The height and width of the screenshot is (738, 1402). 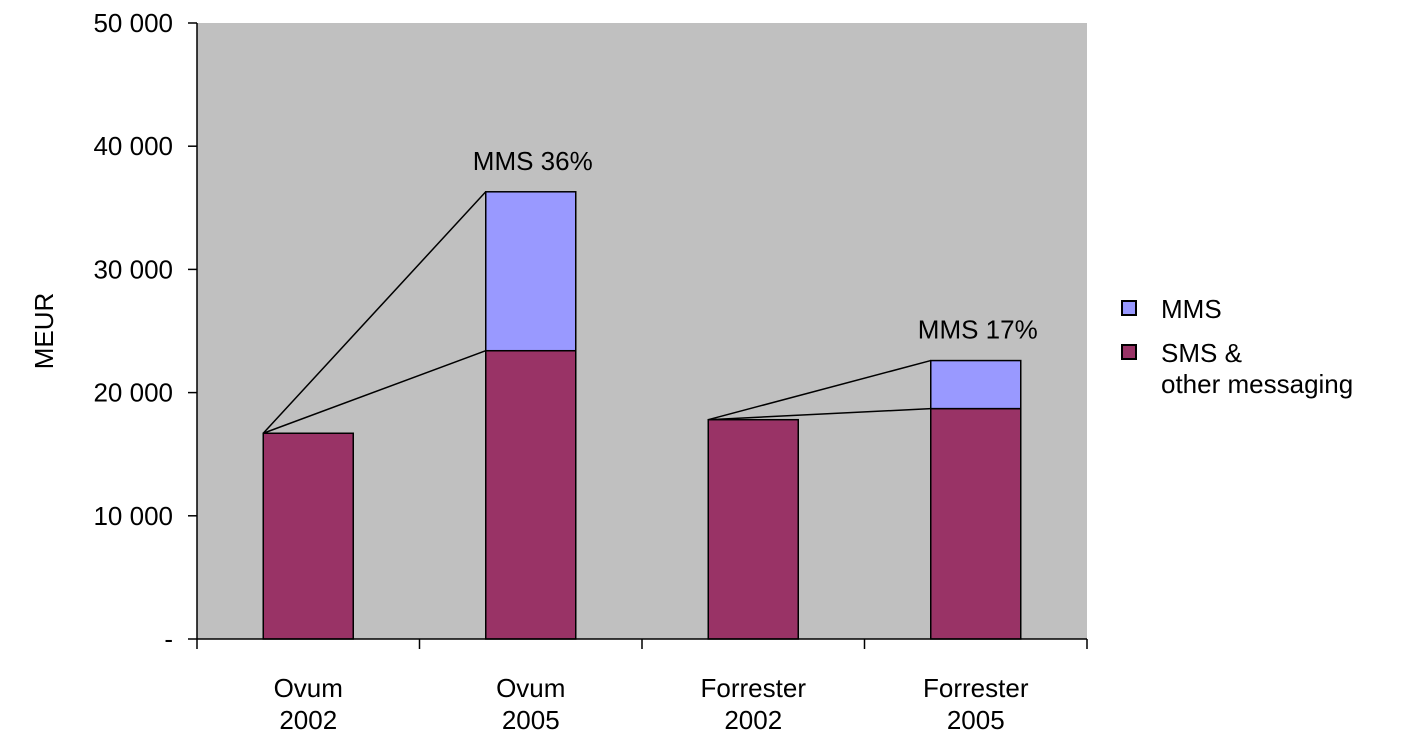 What do you see at coordinates (976, 704) in the screenshot?
I see `x-tick-label: Forrester 2005` at bounding box center [976, 704].